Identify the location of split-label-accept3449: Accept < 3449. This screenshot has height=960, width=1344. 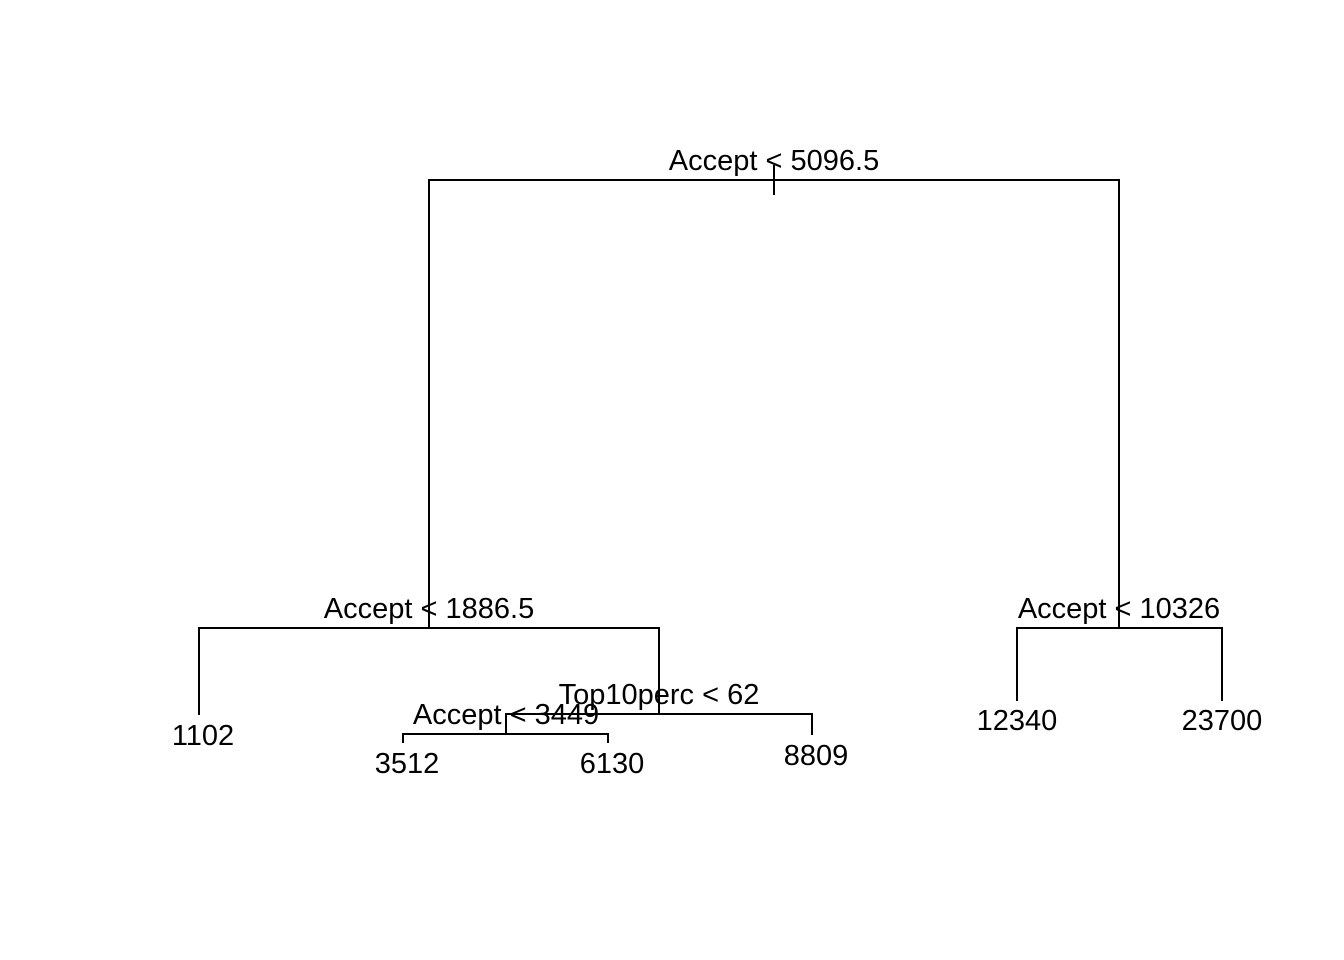
(506, 715).